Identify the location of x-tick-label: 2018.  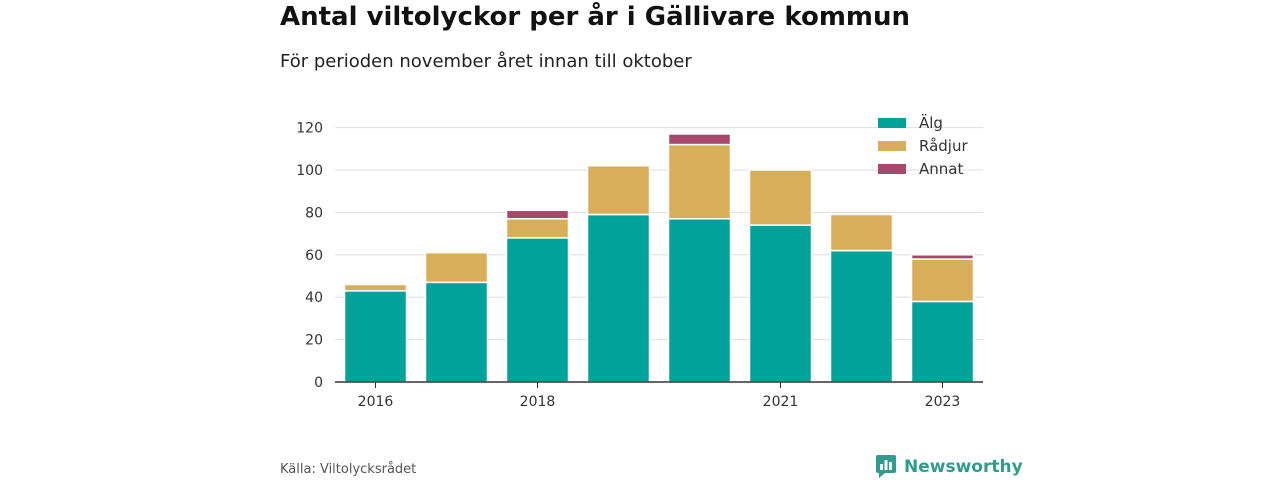
(538, 402).